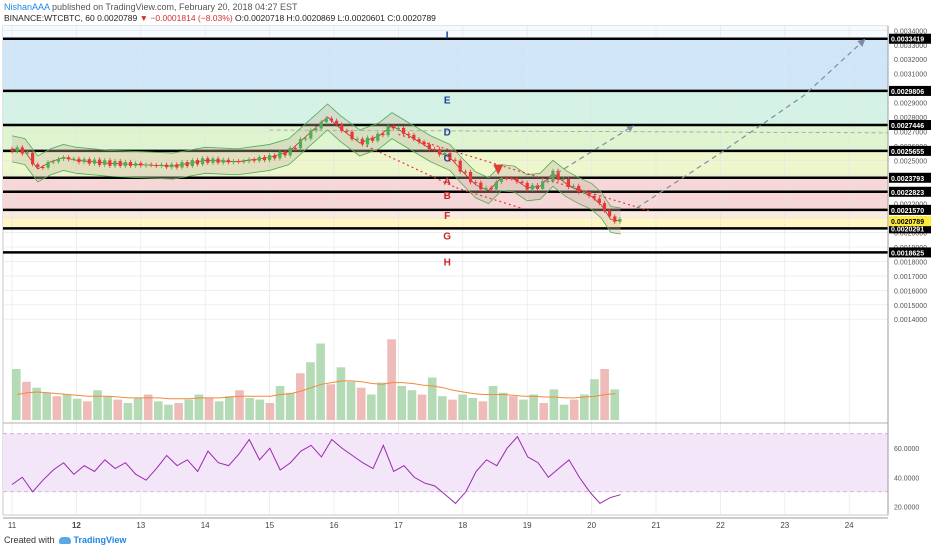 The height and width of the screenshot is (550, 932). What do you see at coordinates (907, 253) in the screenshot?
I see `level-tag-label: 0.0018625` at bounding box center [907, 253].